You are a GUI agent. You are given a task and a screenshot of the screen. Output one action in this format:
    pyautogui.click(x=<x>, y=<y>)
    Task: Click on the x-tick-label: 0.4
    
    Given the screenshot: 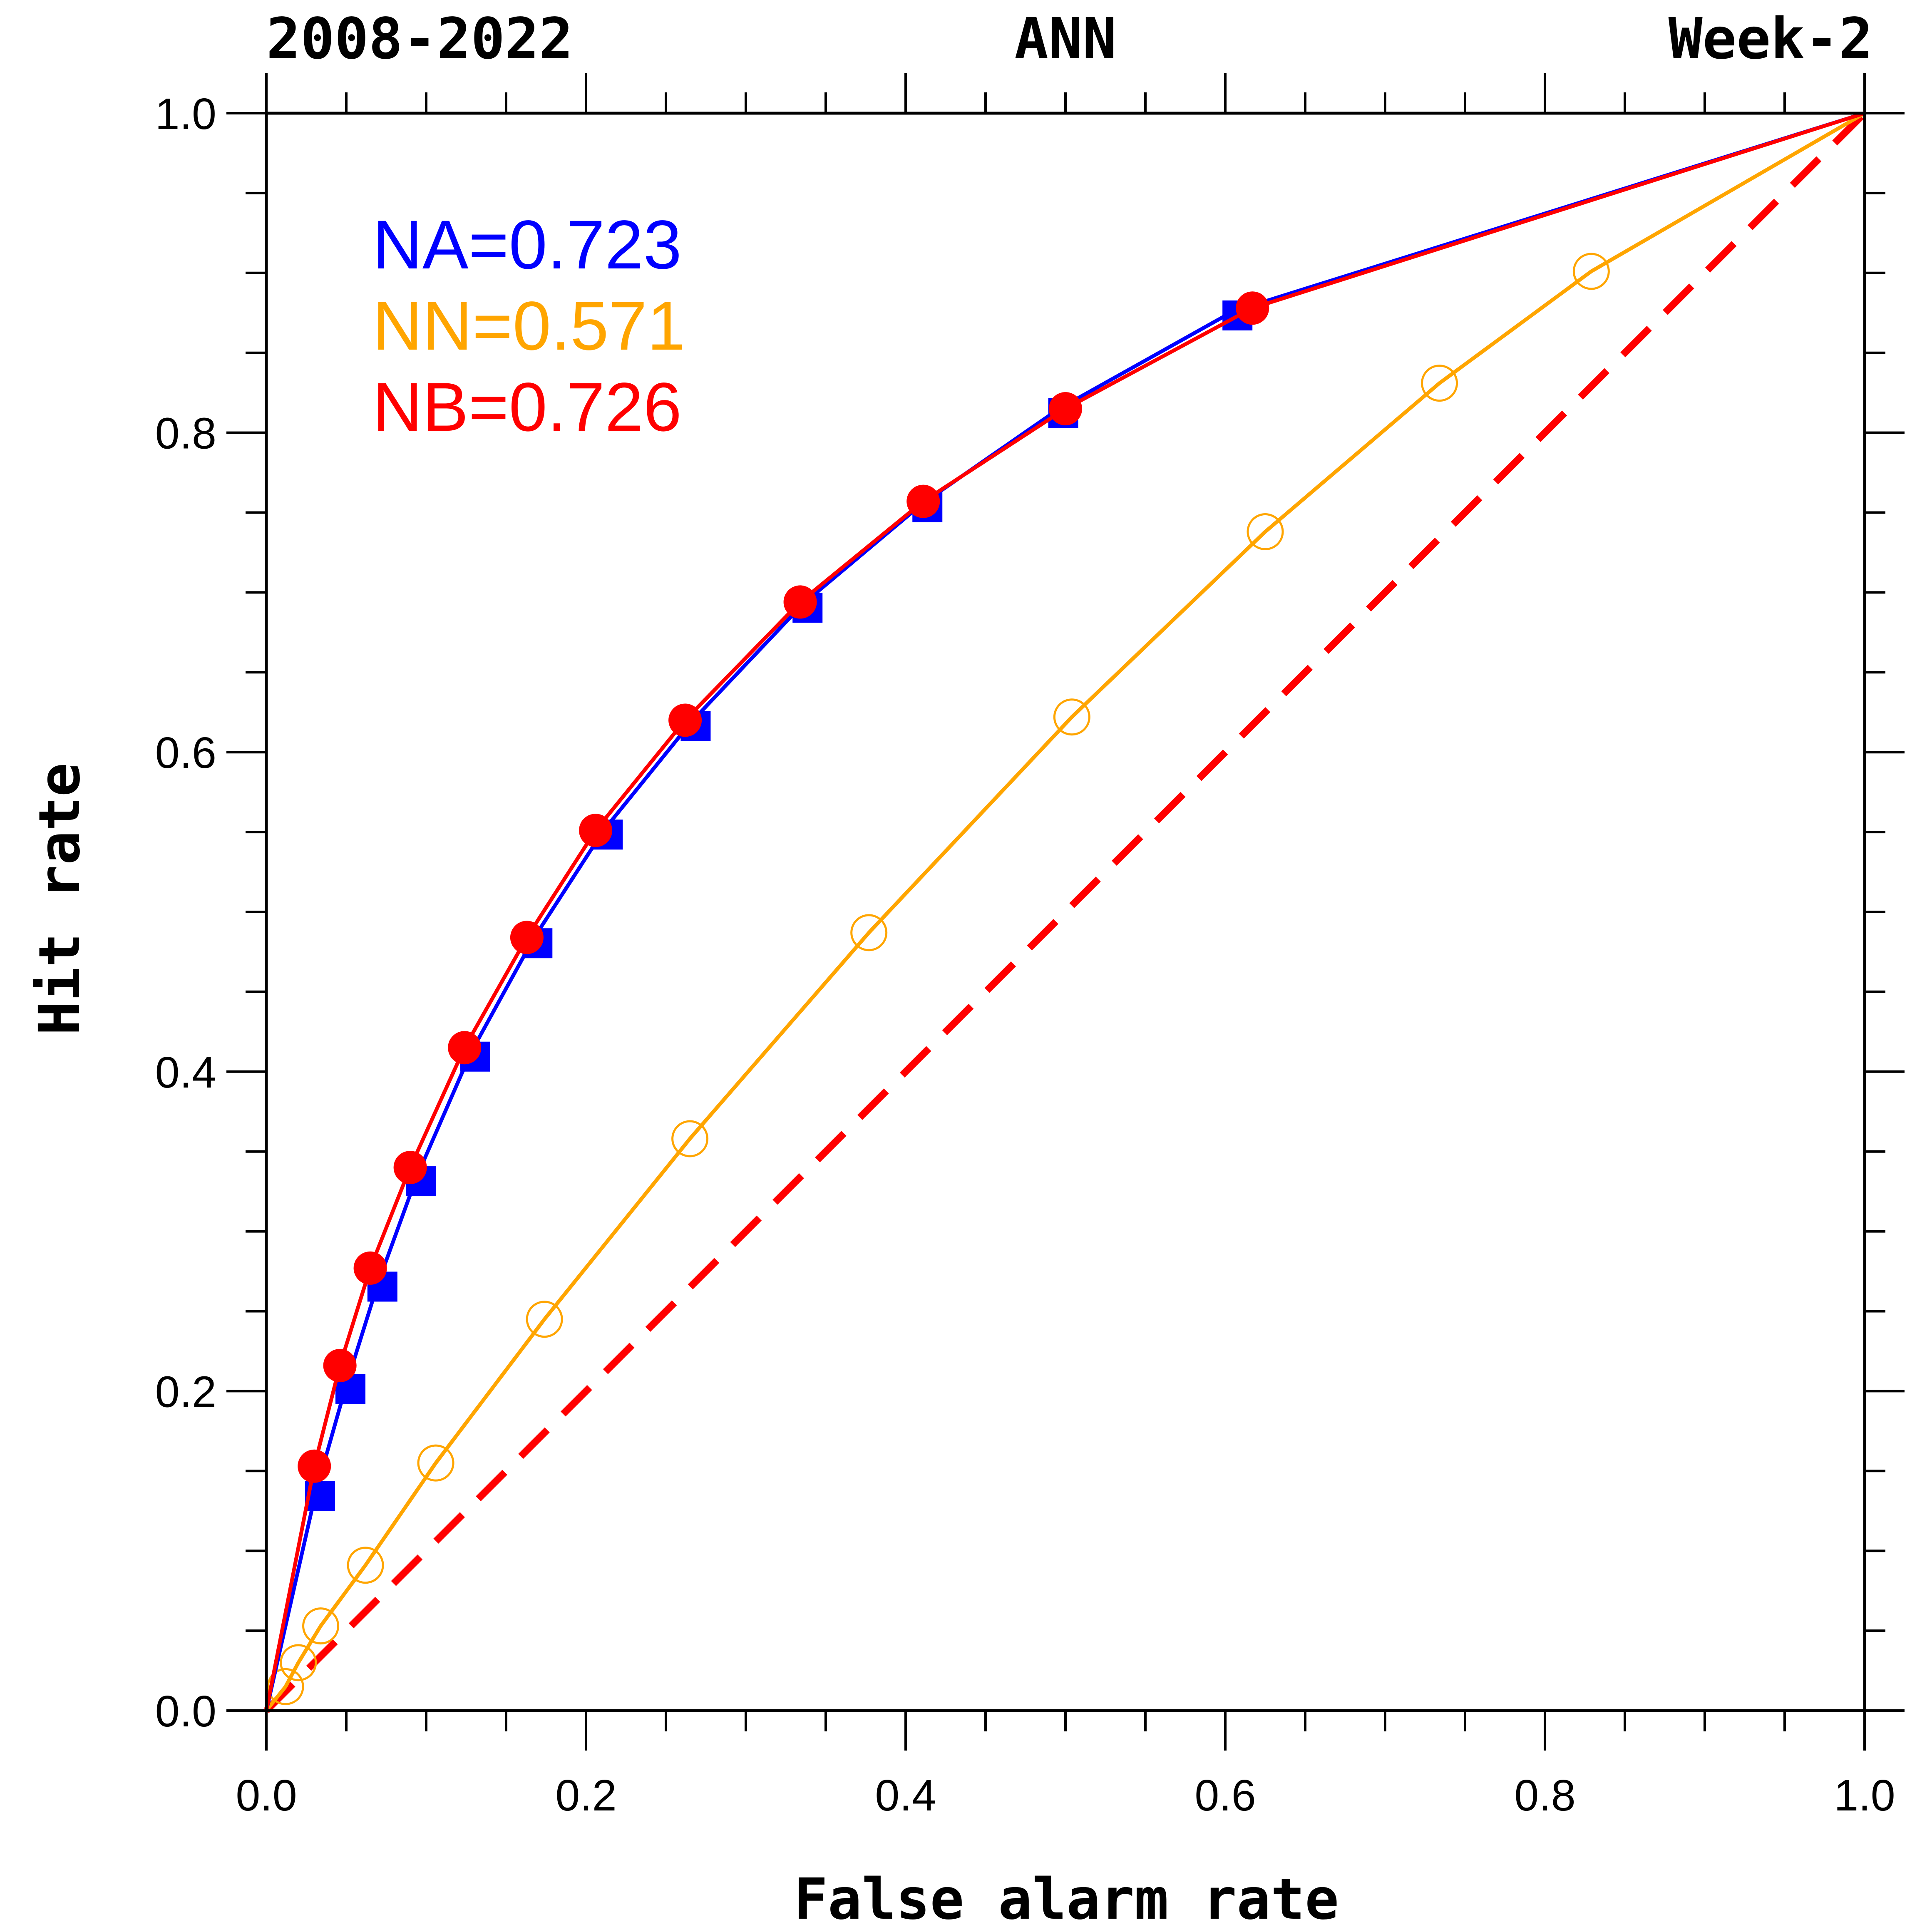 What is the action you would take?
    pyautogui.click(x=905, y=1795)
    